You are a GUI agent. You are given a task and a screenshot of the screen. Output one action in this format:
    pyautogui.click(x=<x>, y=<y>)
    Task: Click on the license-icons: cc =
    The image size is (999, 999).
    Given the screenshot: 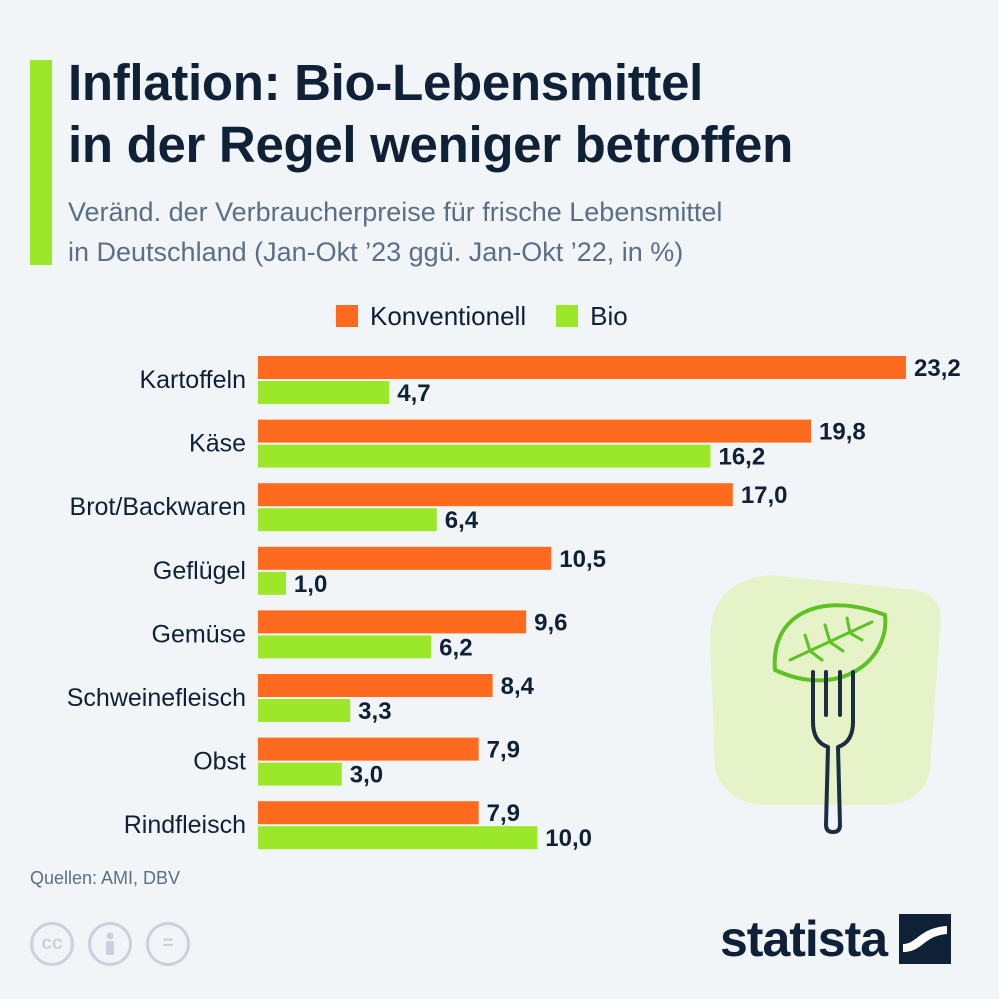 What is the action you would take?
    pyautogui.click(x=117, y=944)
    